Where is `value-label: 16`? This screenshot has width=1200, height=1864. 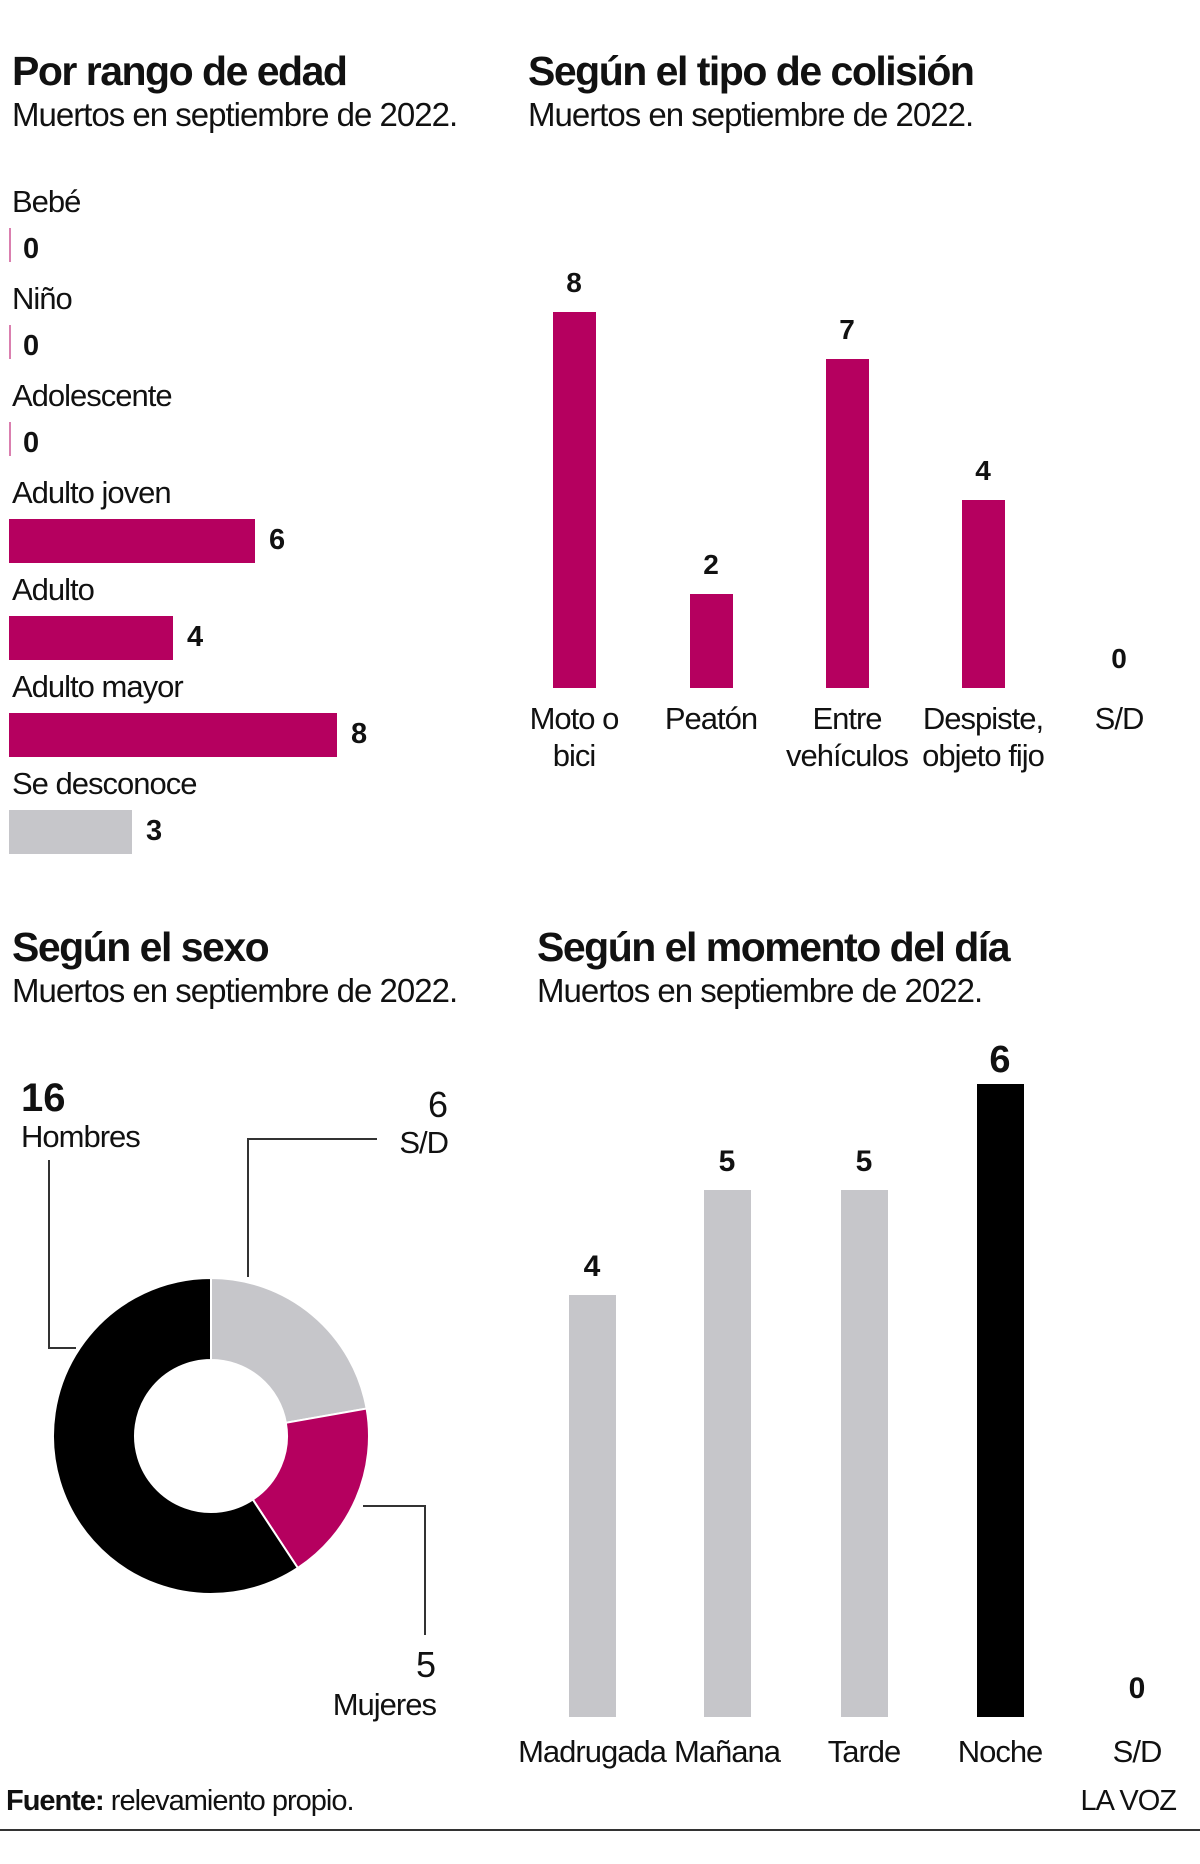 value-label: 16 is located at coordinates (43, 1098).